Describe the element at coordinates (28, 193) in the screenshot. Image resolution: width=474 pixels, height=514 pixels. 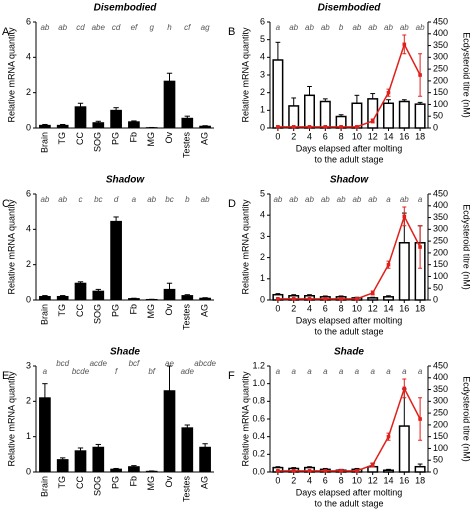
I see `y-tick-label: 6` at that location.